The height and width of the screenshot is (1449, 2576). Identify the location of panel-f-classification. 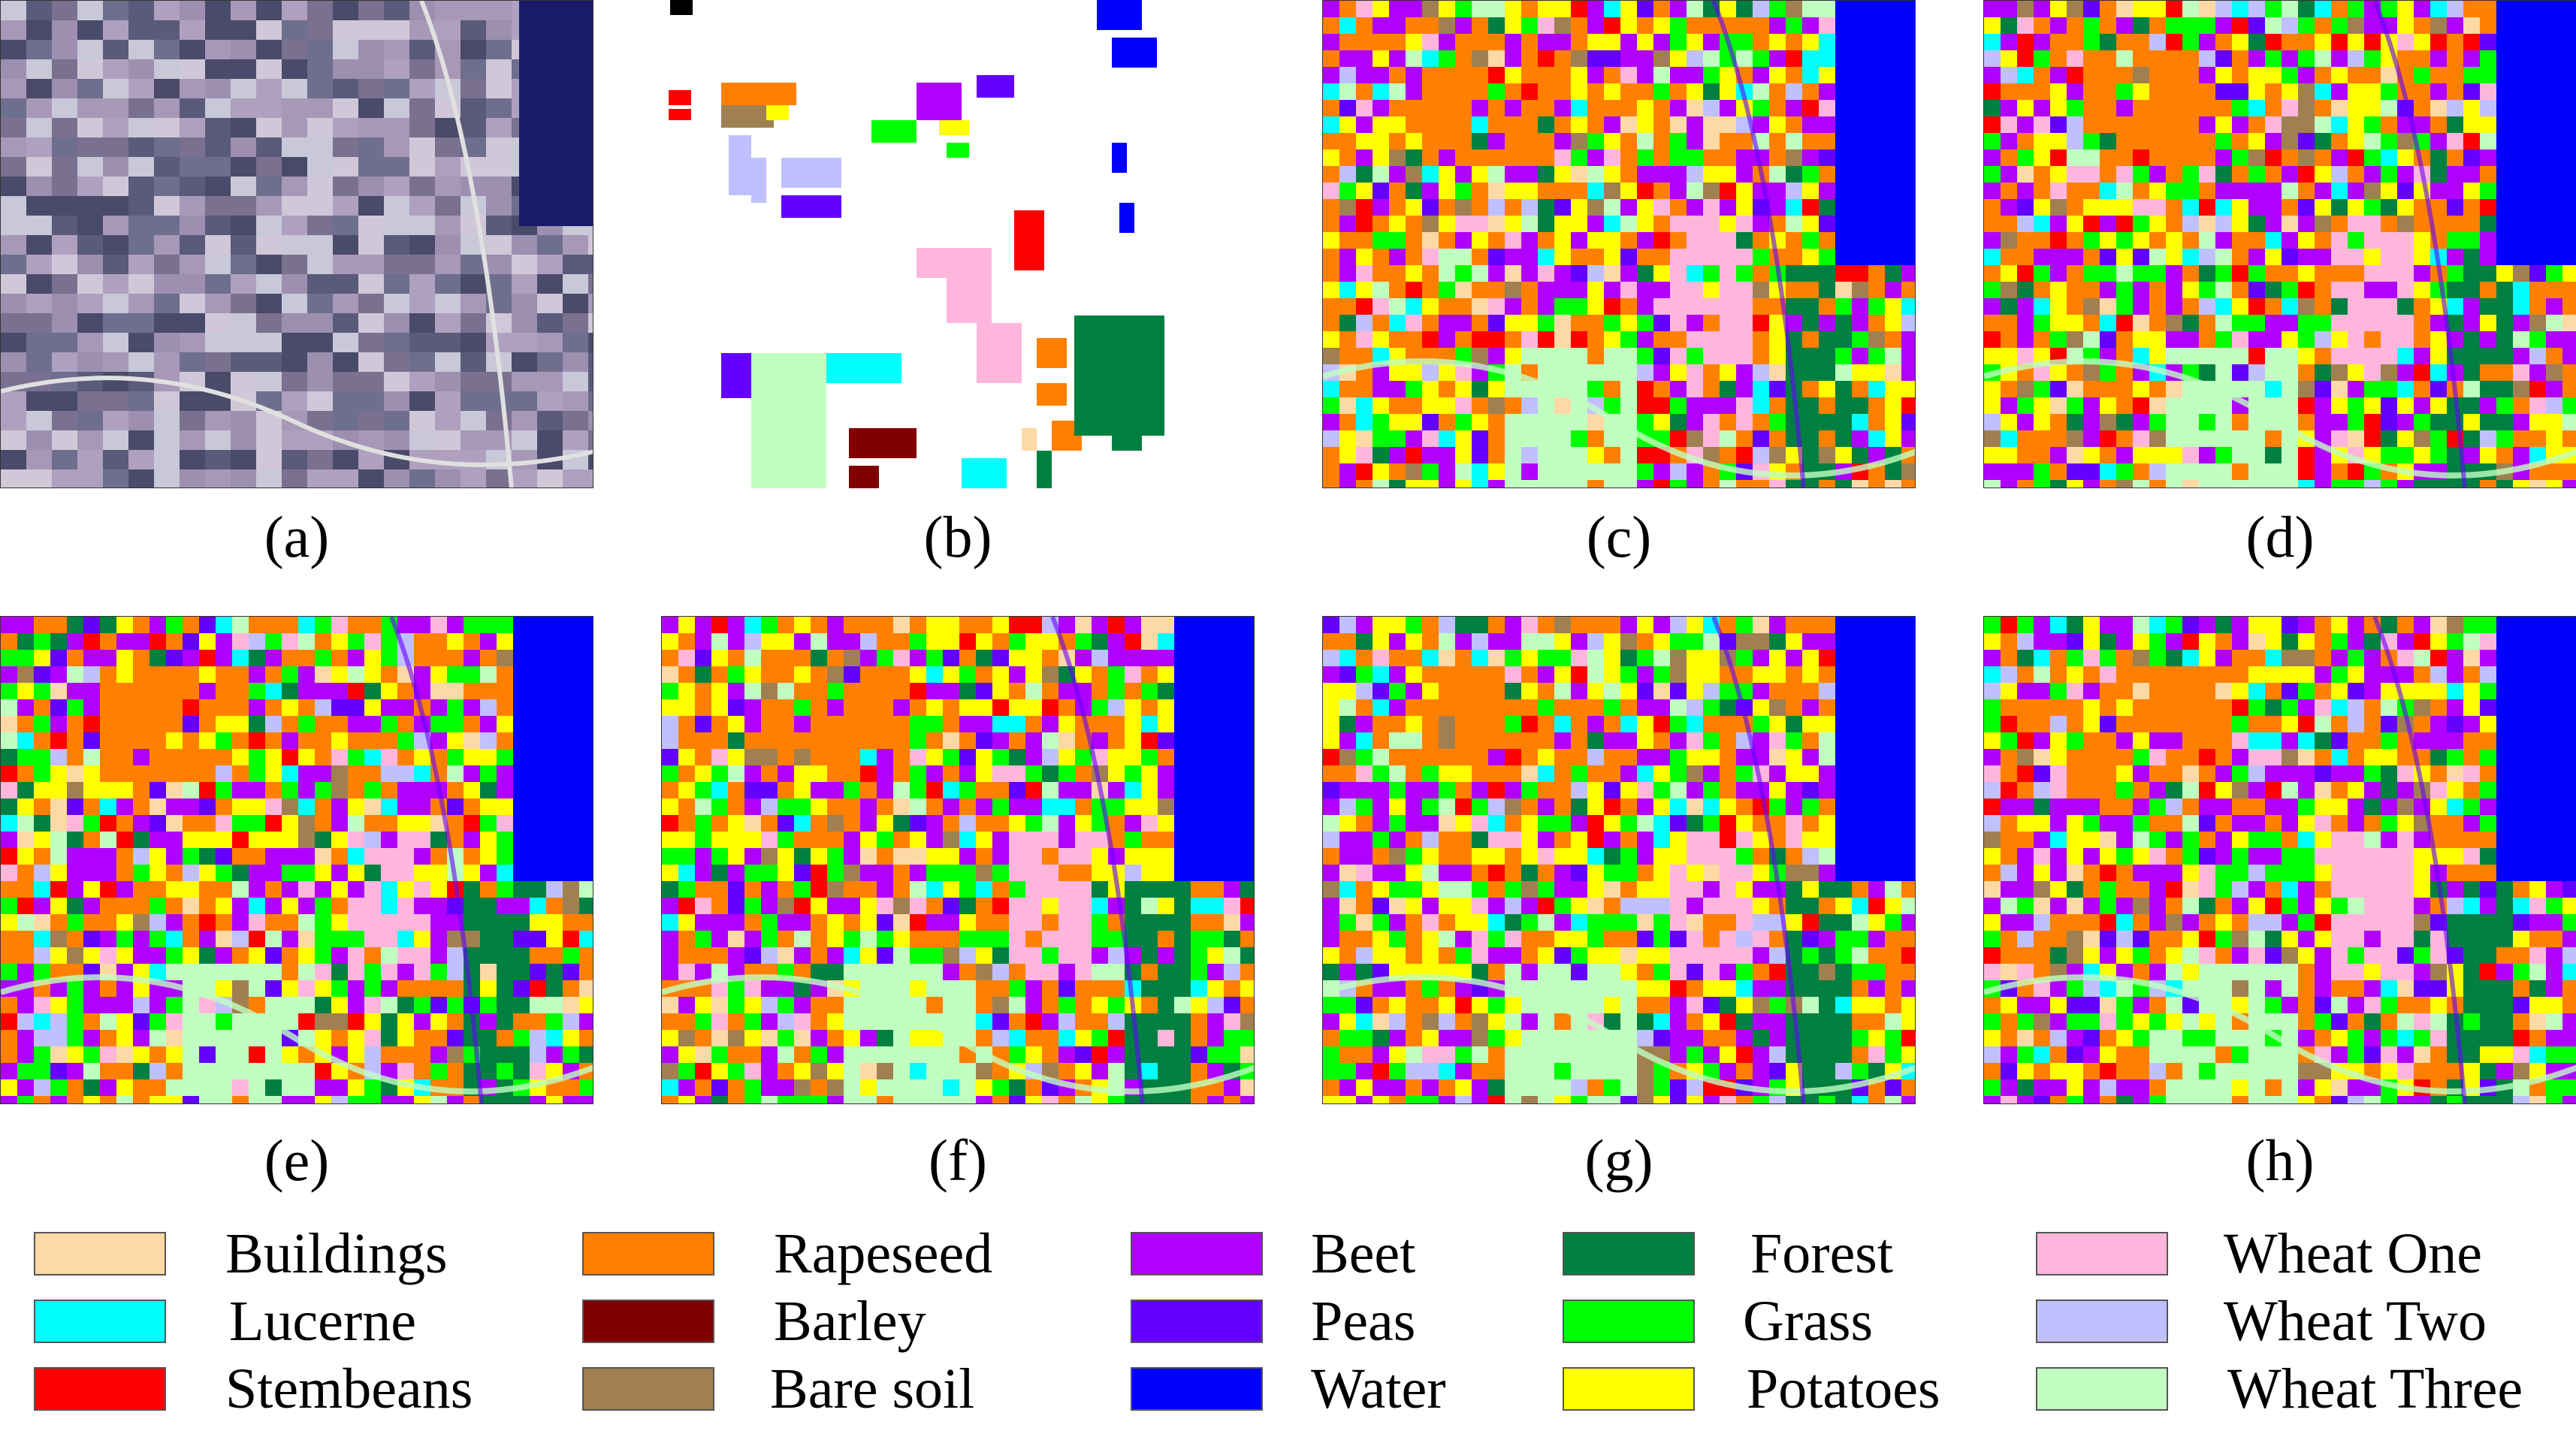
(958, 860).